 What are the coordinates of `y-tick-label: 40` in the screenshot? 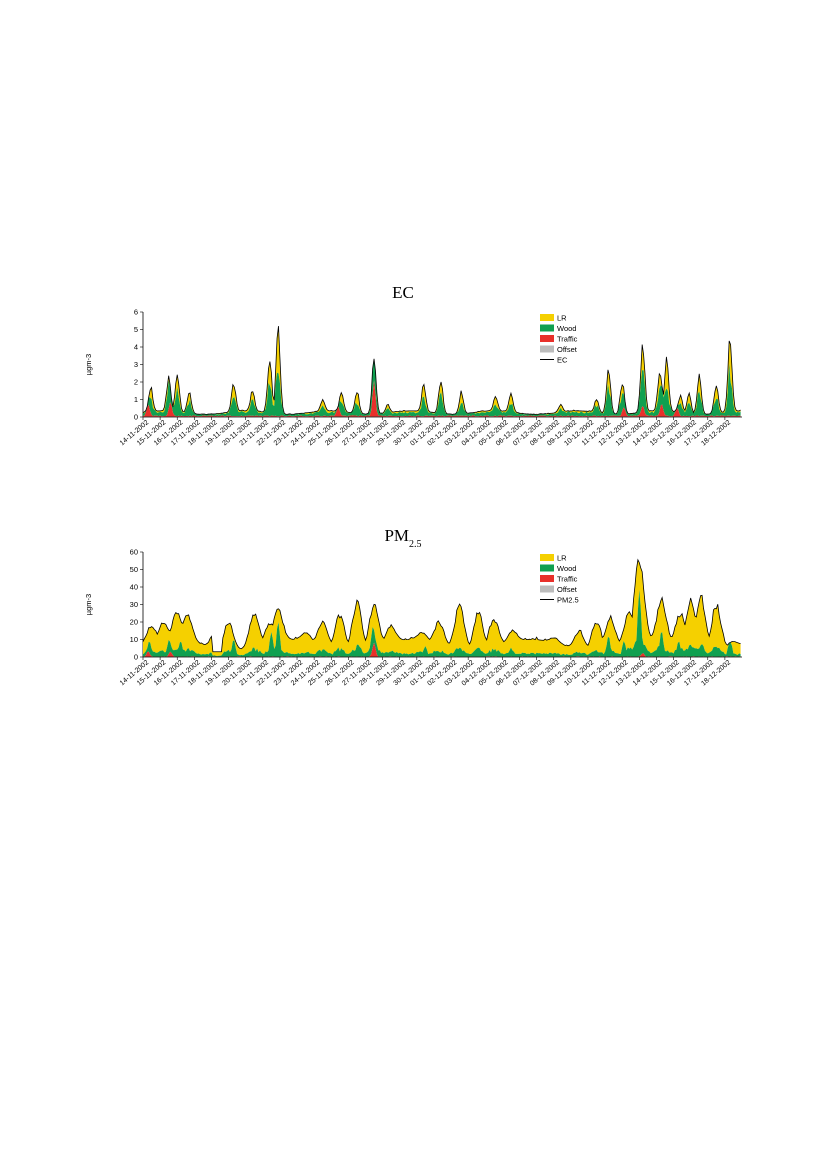 It's located at (134, 587).